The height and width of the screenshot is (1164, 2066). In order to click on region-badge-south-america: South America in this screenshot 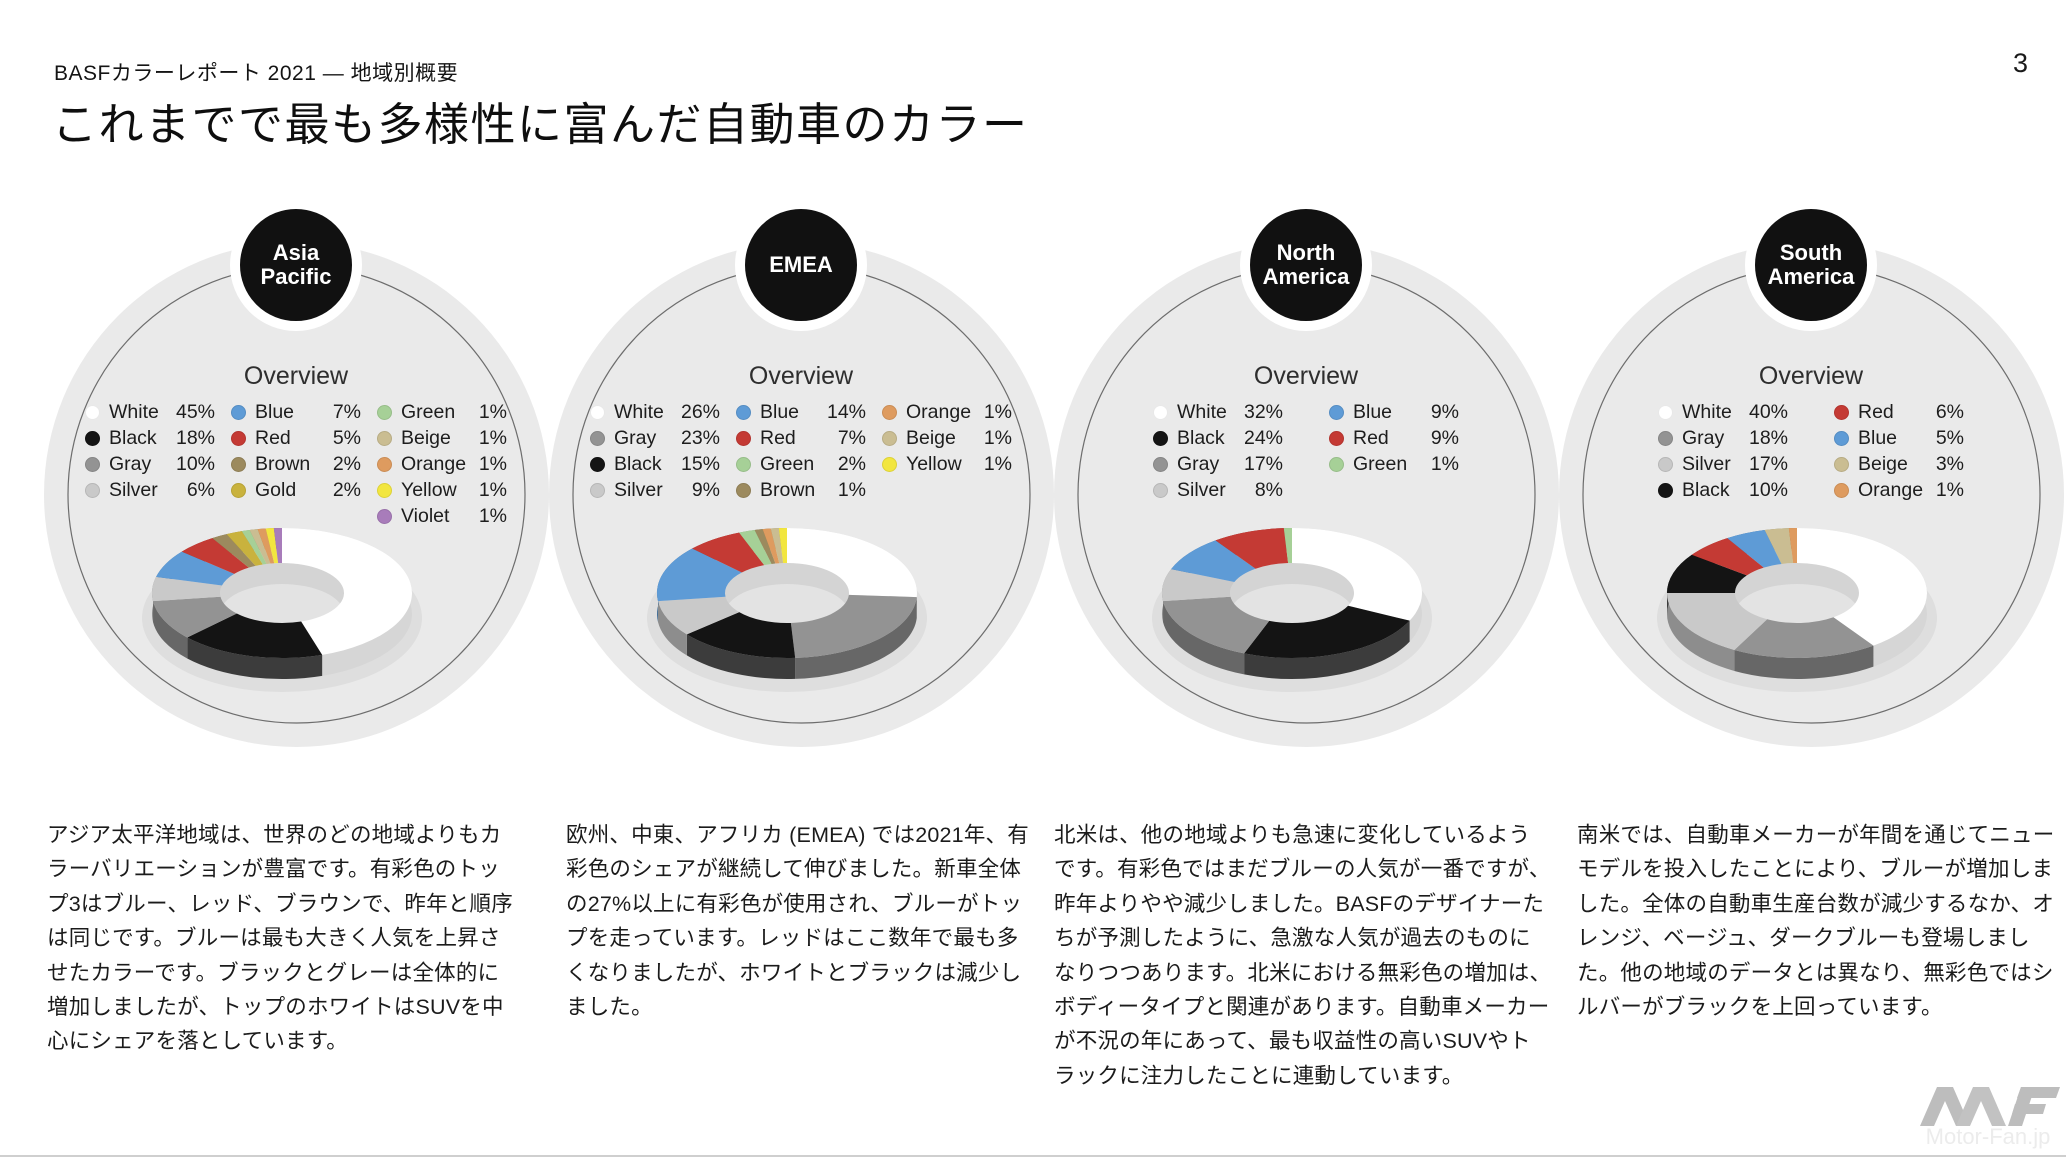, I will do `click(1811, 265)`.